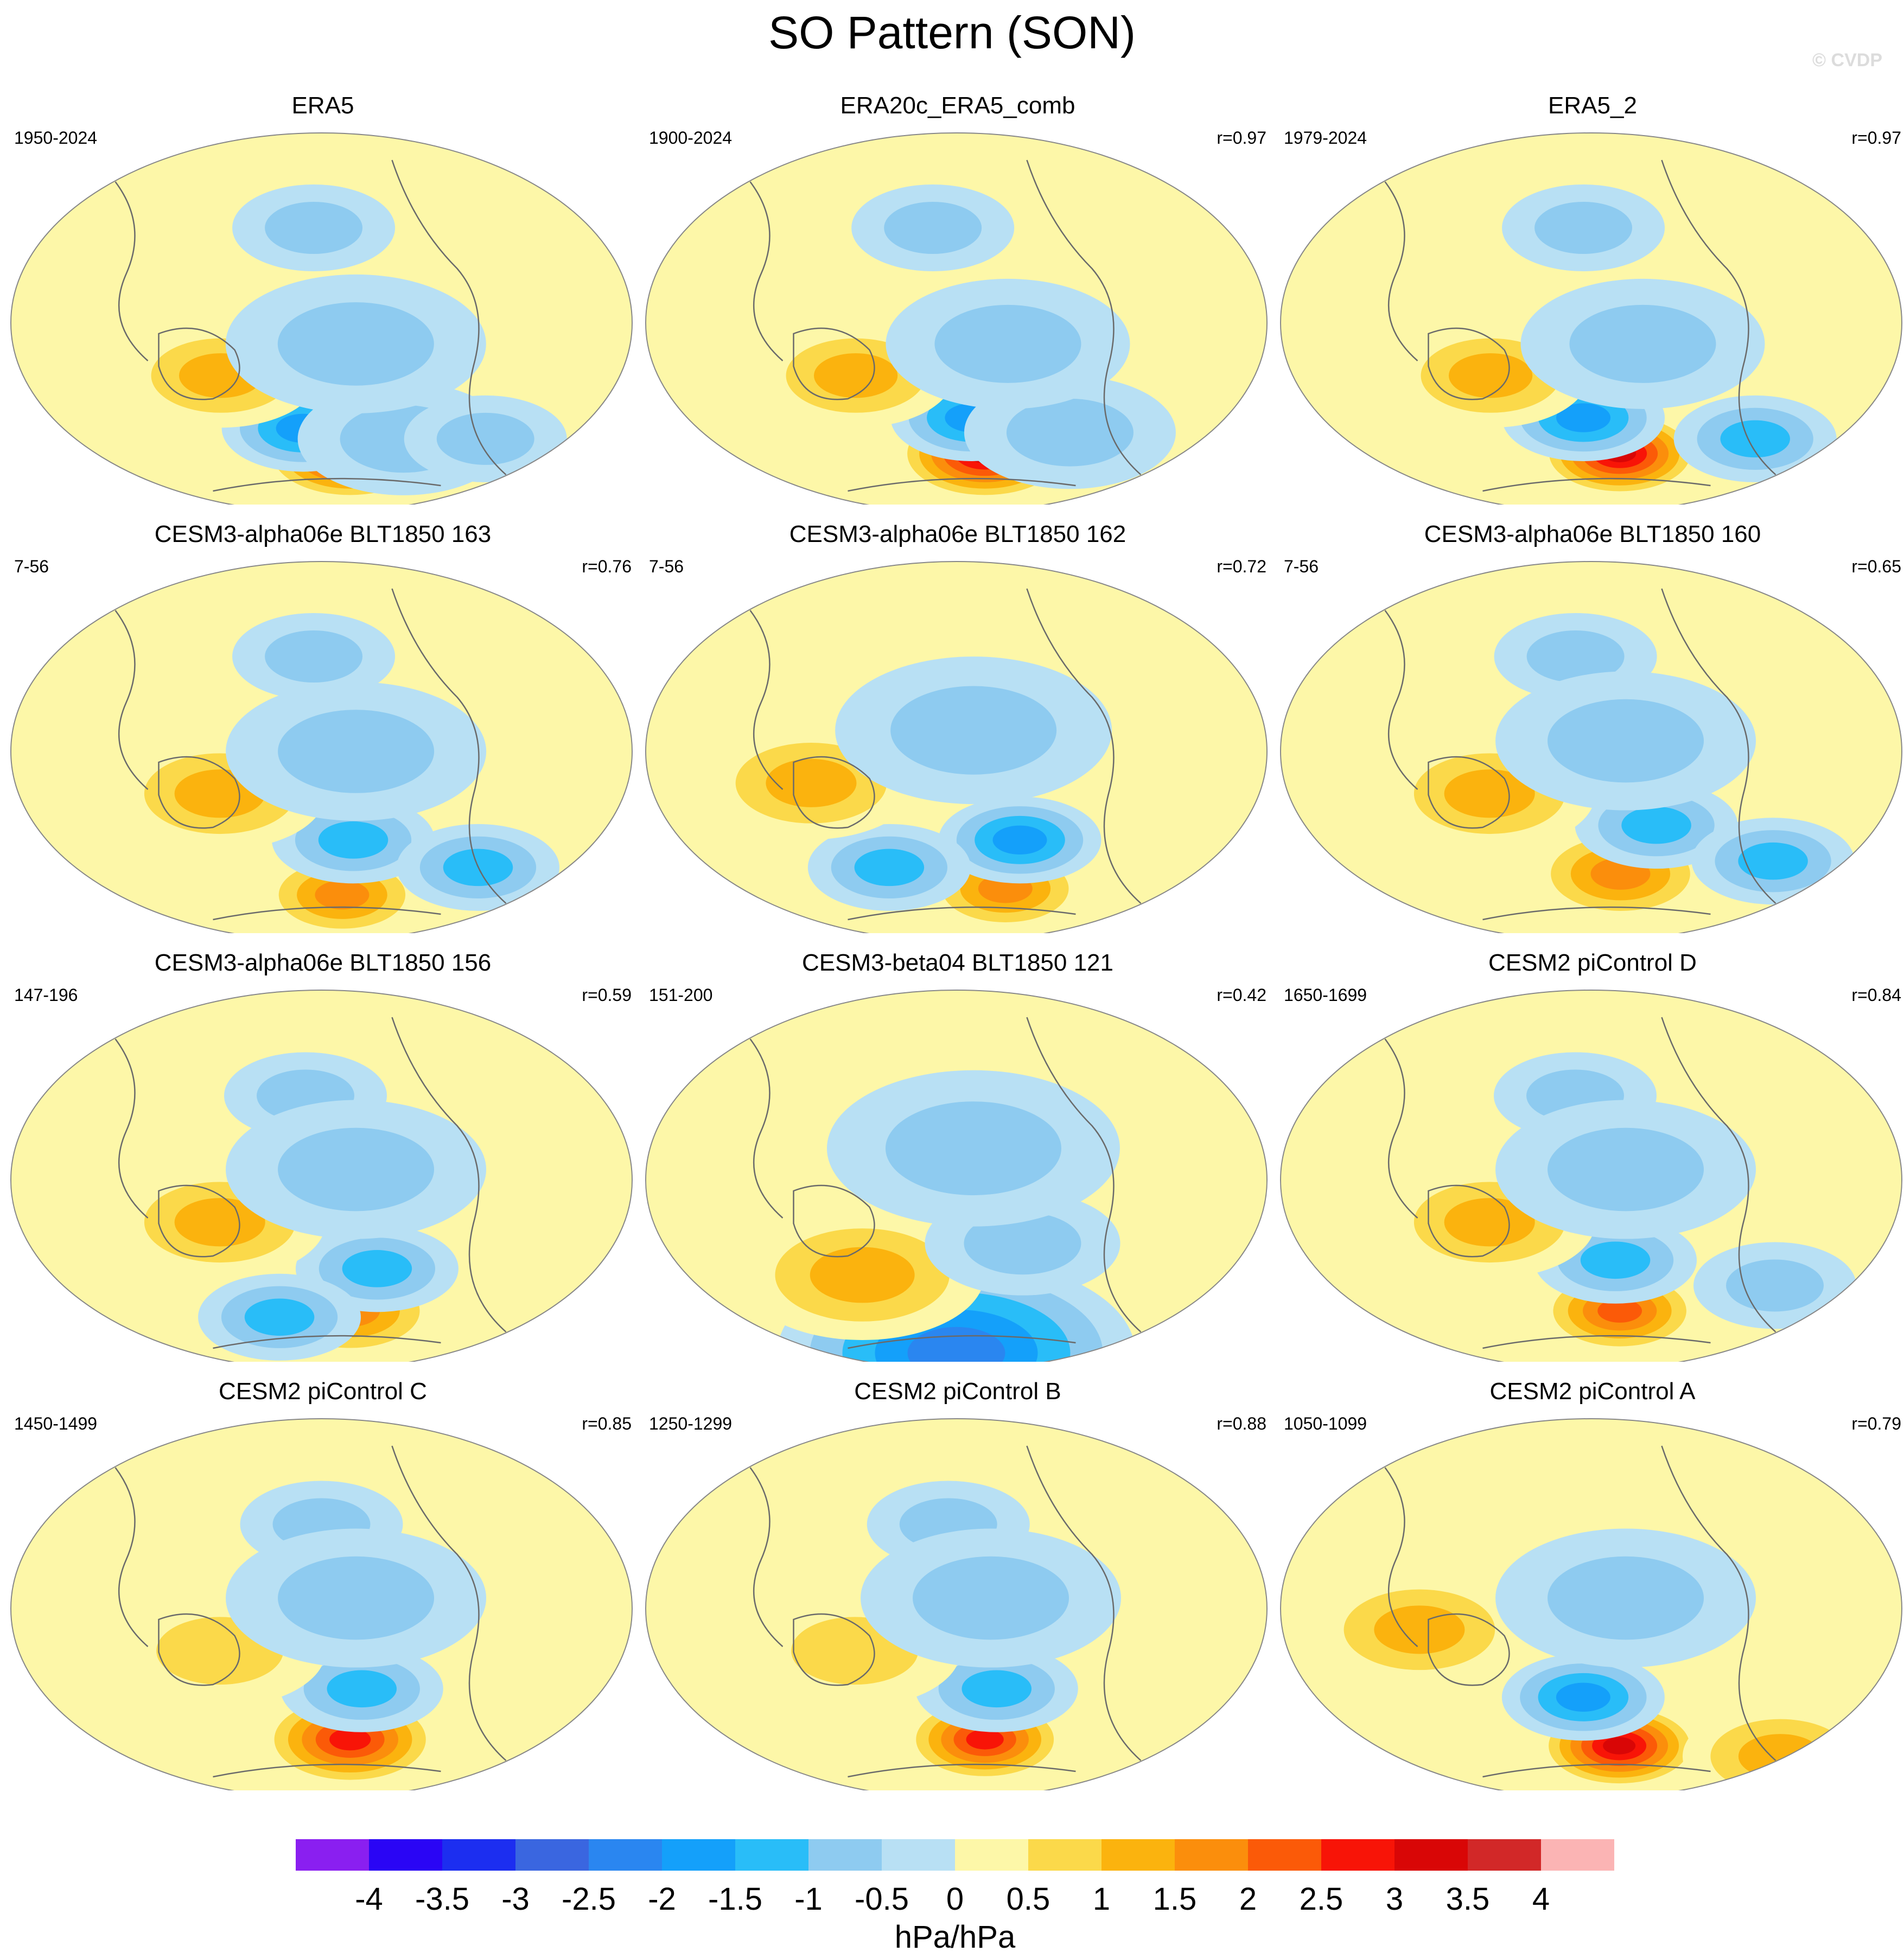 This screenshot has height=1958, width=1904. I want to click on panel-period: 7-56, so click(666, 566).